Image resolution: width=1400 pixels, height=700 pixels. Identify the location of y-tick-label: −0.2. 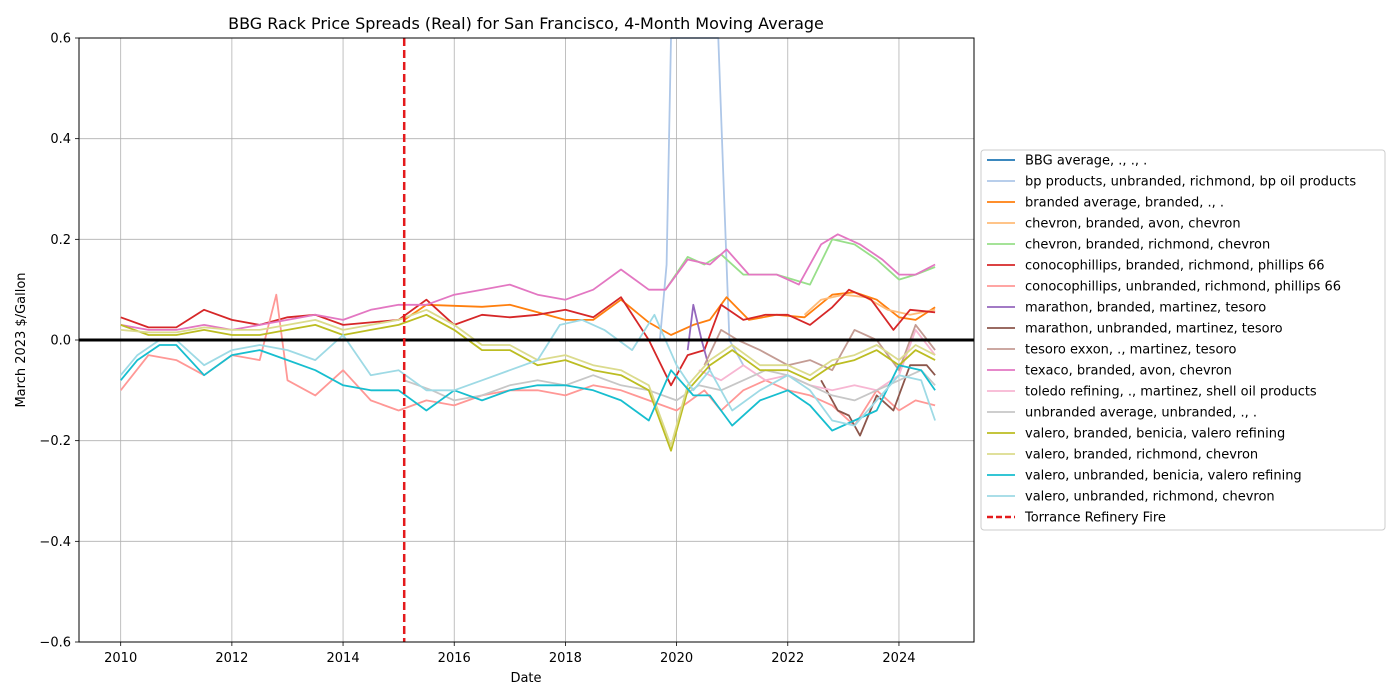
(55, 441).